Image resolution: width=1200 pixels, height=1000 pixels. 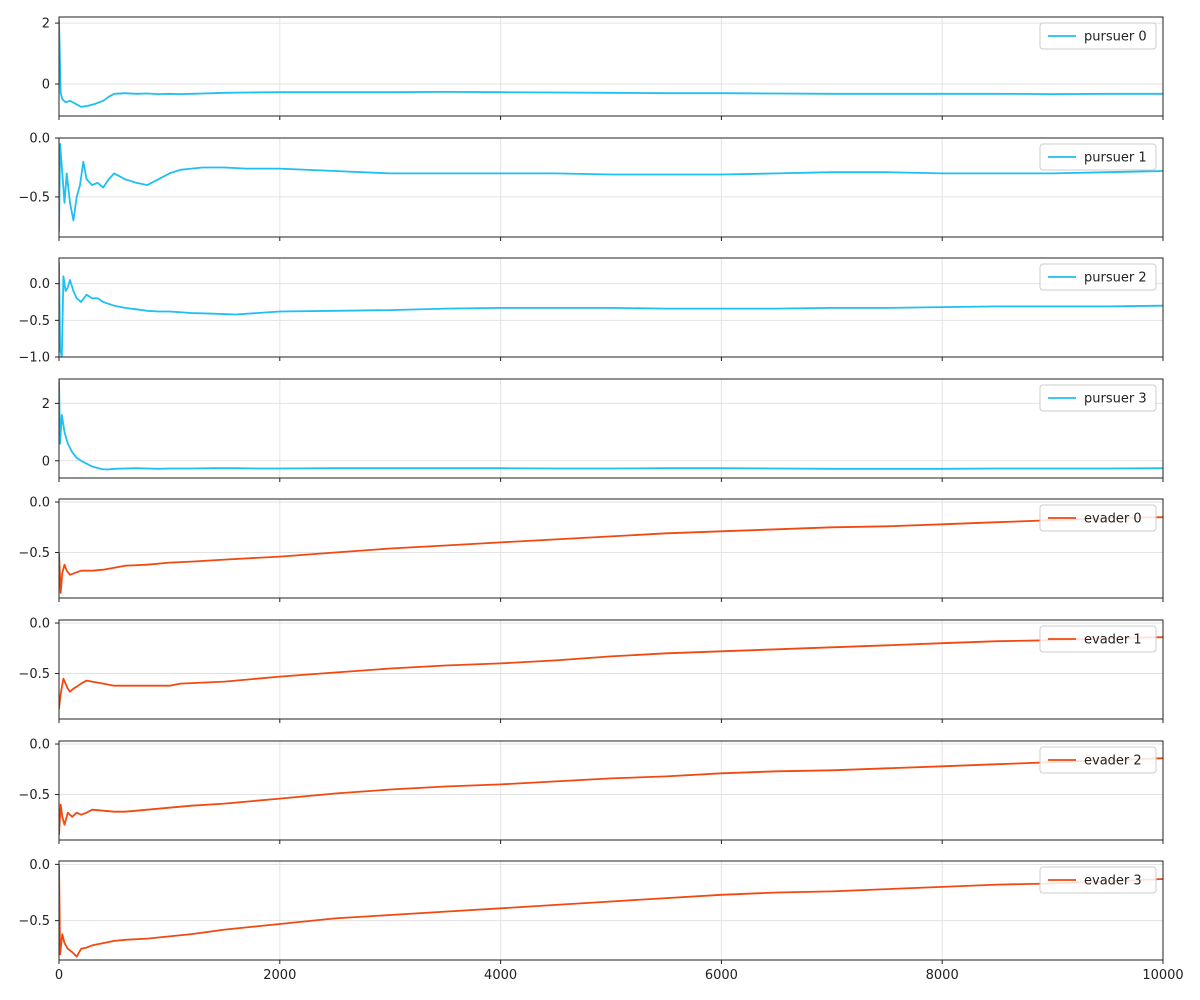 I want to click on subplot-7: −0.5 0.0 evader 2, so click(x=591, y=791).